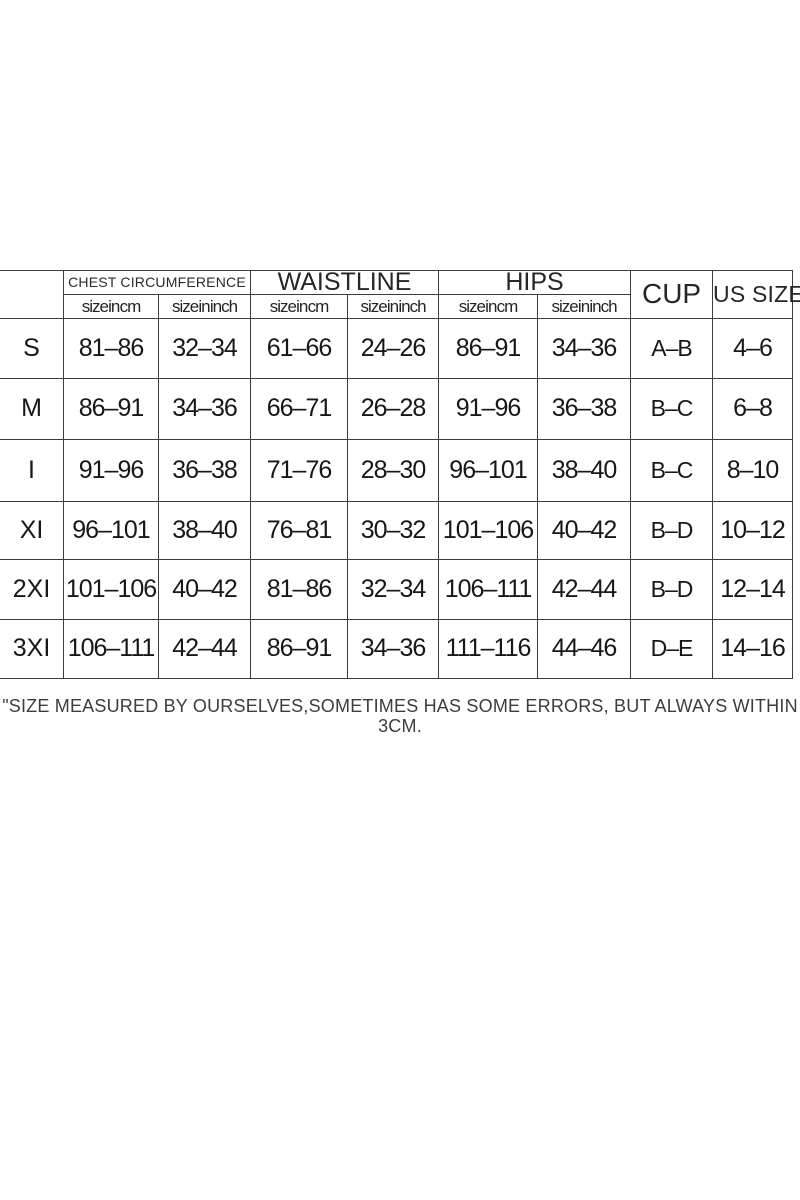  I want to click on waist-inch-value: 24–26, so click(393, 348).